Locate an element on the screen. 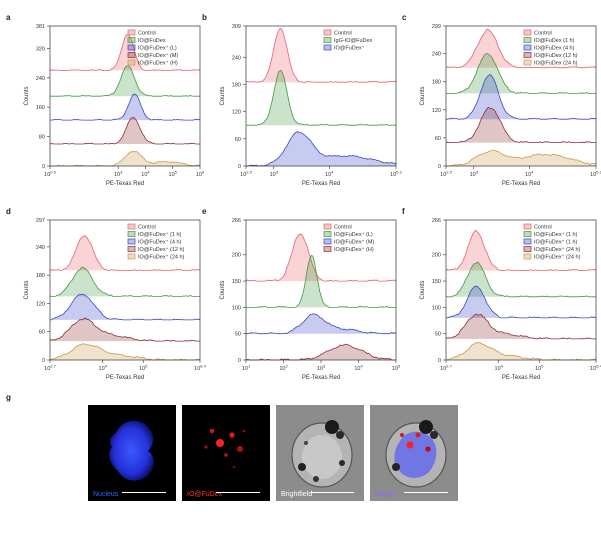 The height and width of the screenshot is (543, 601). x-tick-label: 102.7 is located at coordinates (50, 368).